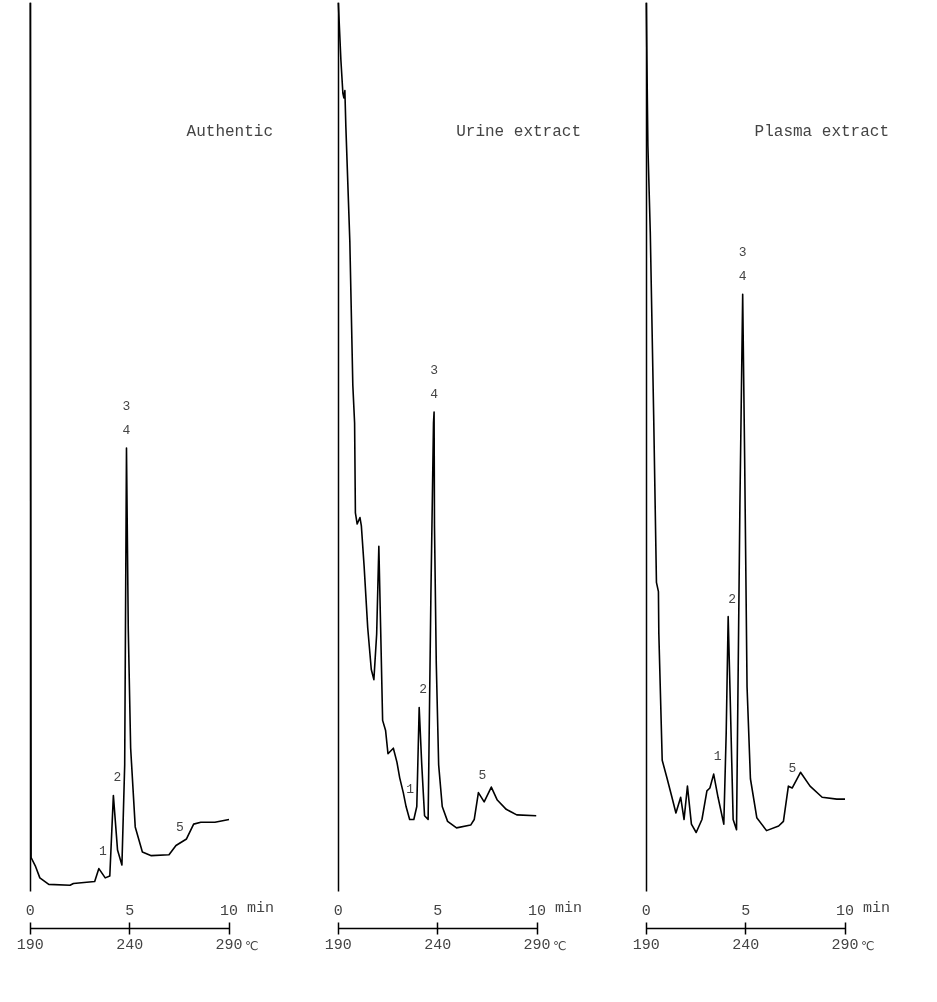  I want to click on text: Plasma extract, so click(822, 131).